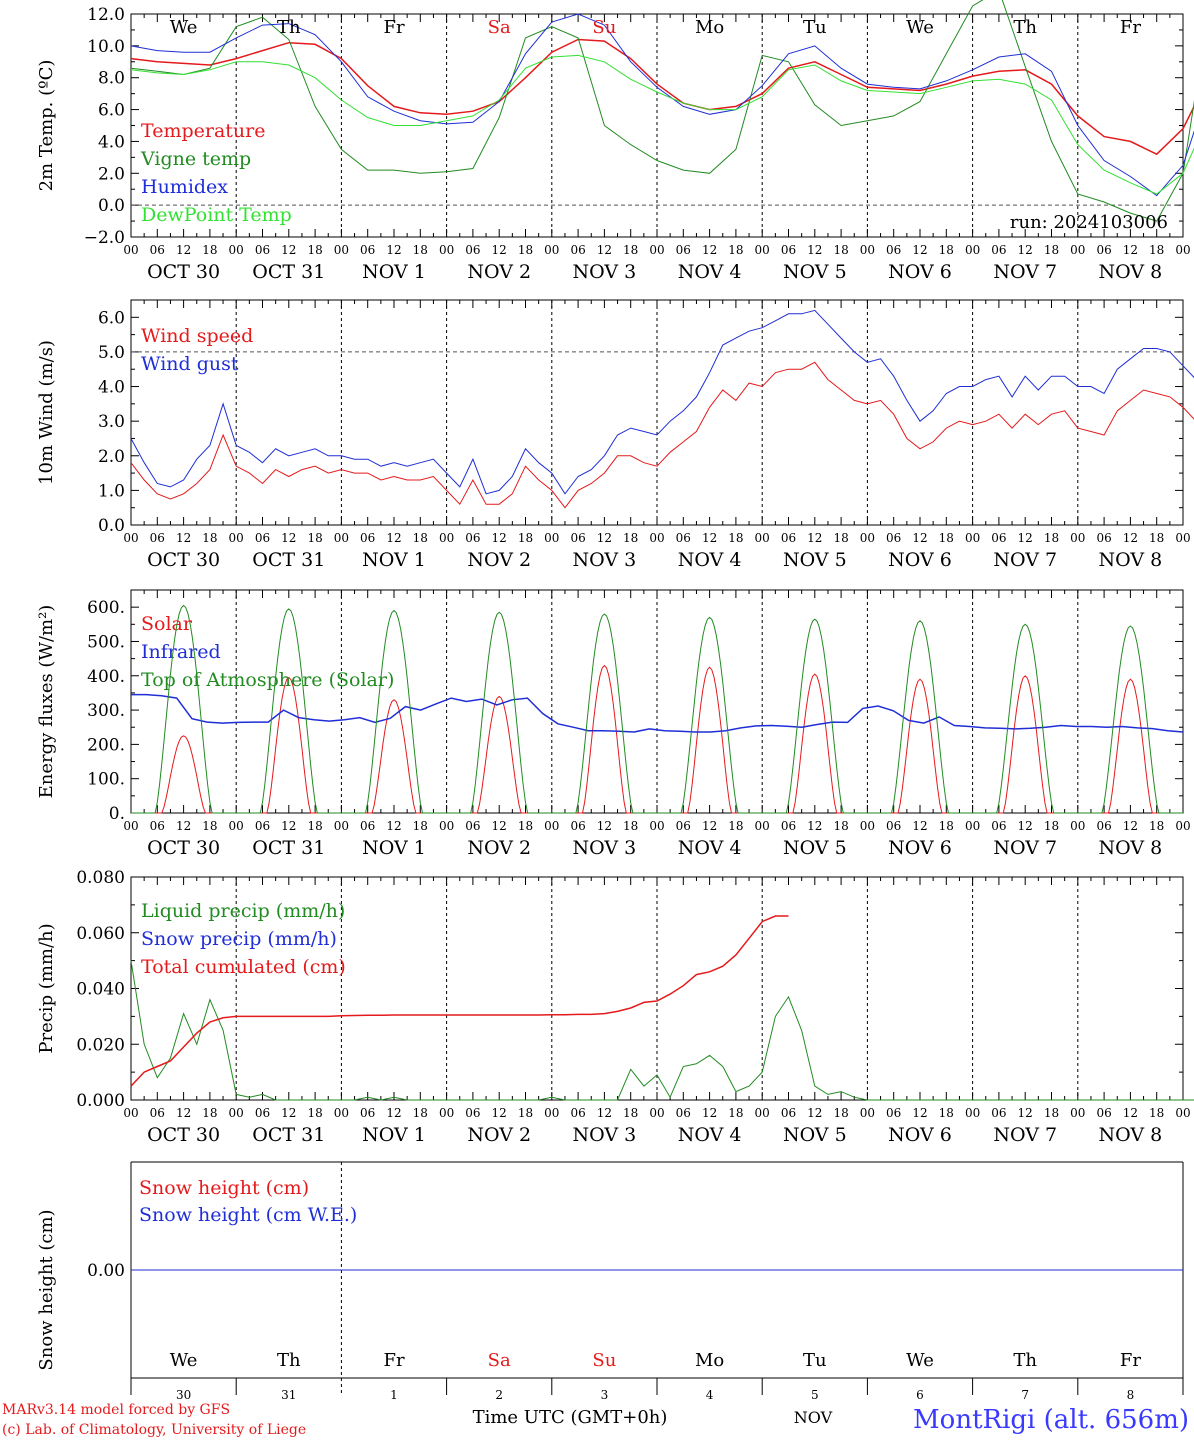 The width and height of the screenshot is (1194, 1440). Describe the element at coordinates (203, 131) in the screenshot. I see `legend-entry: Temperature` at that location.